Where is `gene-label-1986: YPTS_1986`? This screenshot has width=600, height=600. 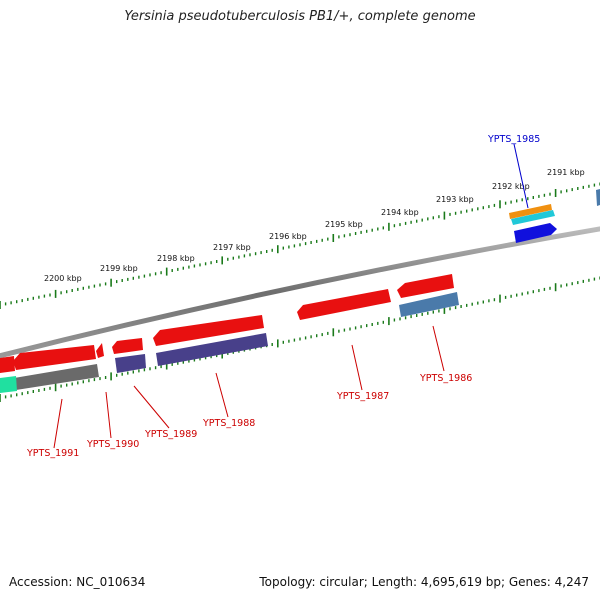
gene-label-1986: YPTS_1986 is located at coordinates (445, 378).